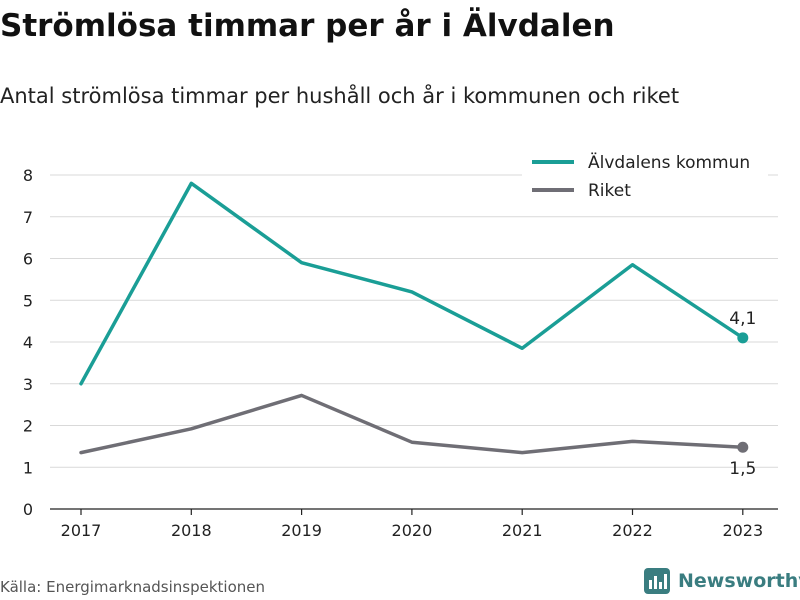 This screenshot has width=800, height=600. What do you see at coordinates (28, 259) in the screenshot?
I see `y-tick-label: 6` at bounding box center [28, 259].